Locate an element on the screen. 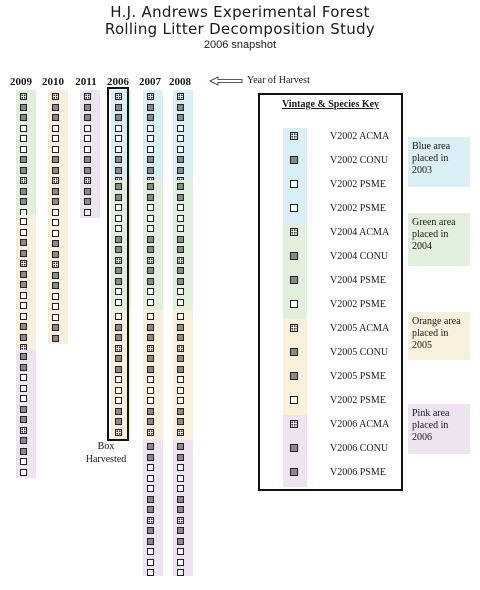 This screenshot has height=590, width=480. key-item-label: V2004 CONU is located at coordinates (359, 256).